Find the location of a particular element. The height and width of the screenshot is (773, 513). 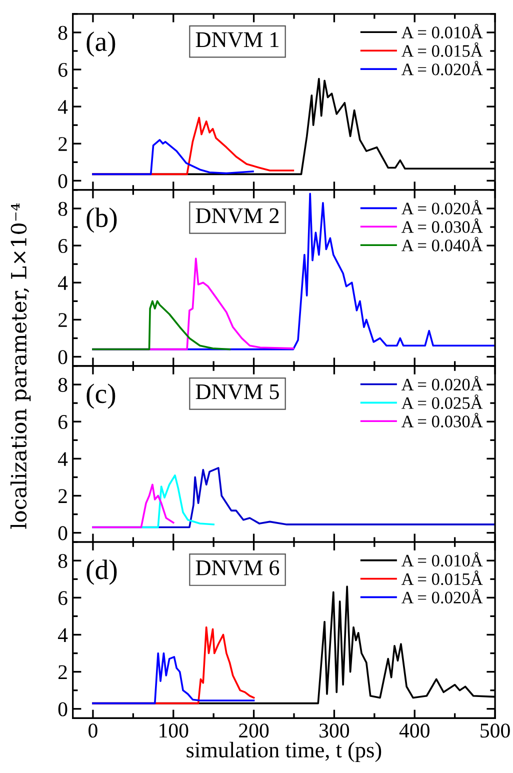

annotation: DNVM 5 is located at coordinates (237, 392).